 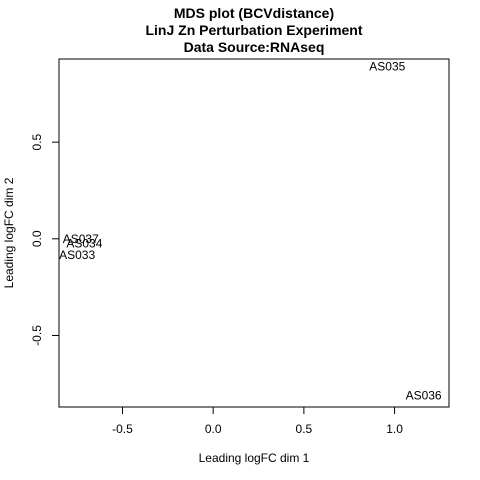 I want to click on x-tick-label: 0.5, so click(x=304, y=429).